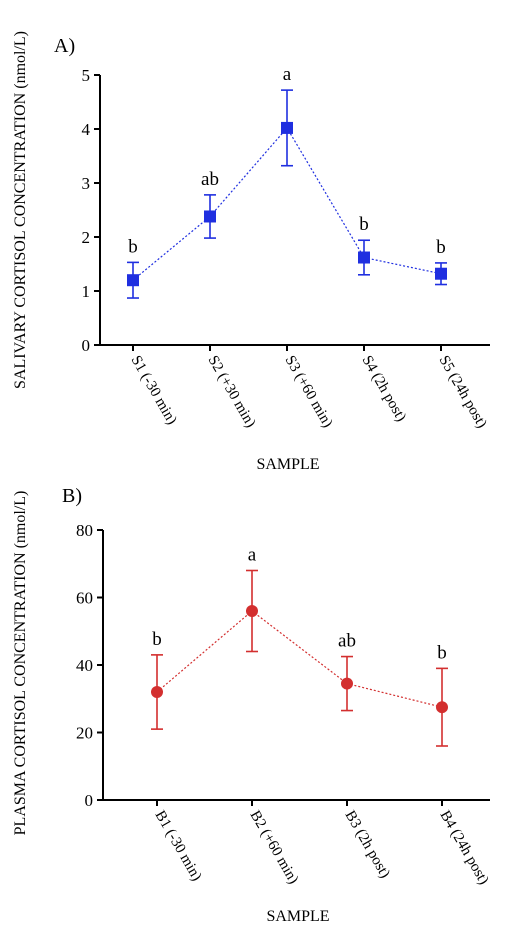 The width and height of the screenshot is (506, 932). Describe the element at coordinates (309, 391) in the screenshot. I see `panel-a-x-tick-label: S3 (+60 min)` at that location.